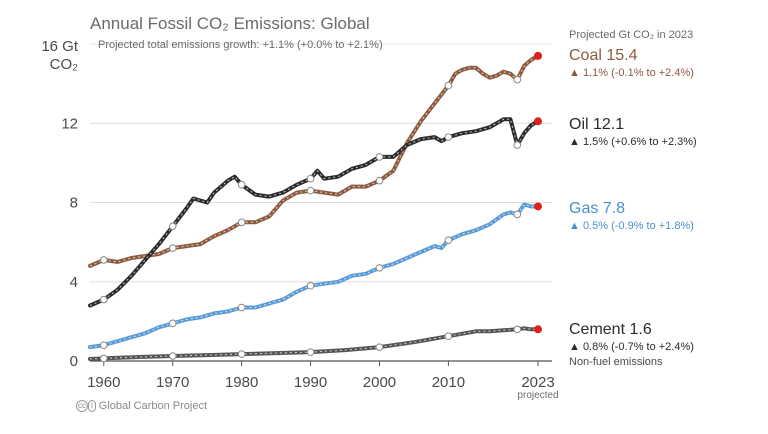  What do you see at coordinates (633, 142) in the screenshot?
I see `oil-change-label: ▲ 1.5% (+0.6% to +2.3%)` at bounding box center [633, 142].